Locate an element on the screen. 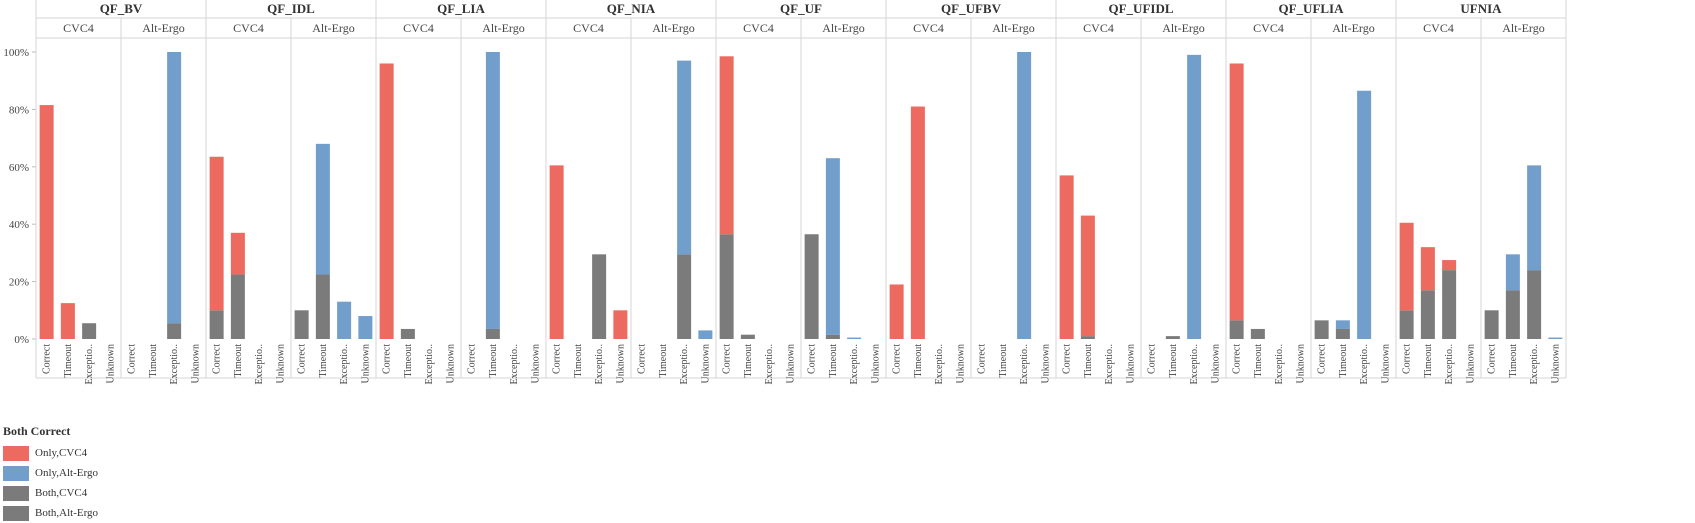 The height and width of the screenshot is (523, 1695). legend-label: Only,Alt-Ergo is located at coordinates (66, 473).